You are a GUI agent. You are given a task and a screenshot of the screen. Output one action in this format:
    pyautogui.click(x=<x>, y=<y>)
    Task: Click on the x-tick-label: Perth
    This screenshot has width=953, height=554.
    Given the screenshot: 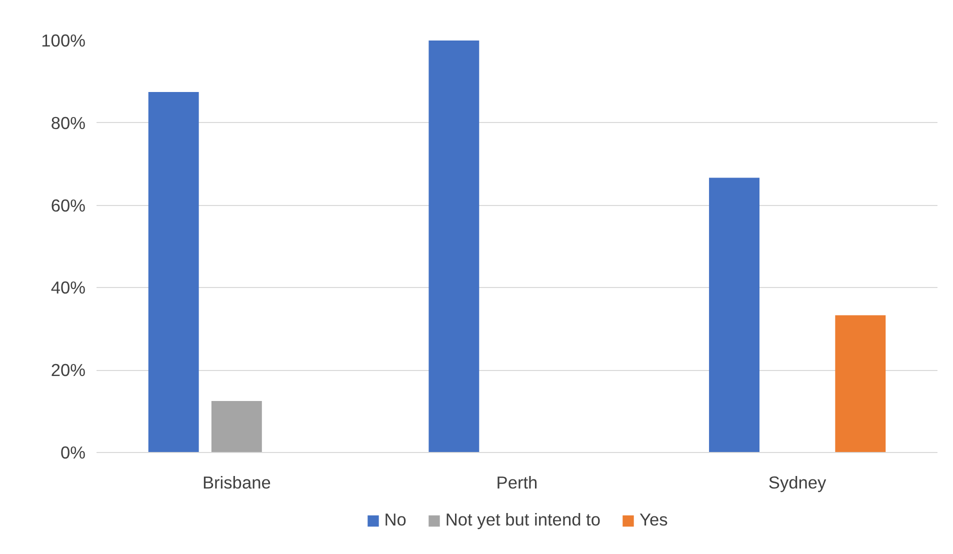 What is the action you would take?
    pyautogui.click(x=517, y=482)
    